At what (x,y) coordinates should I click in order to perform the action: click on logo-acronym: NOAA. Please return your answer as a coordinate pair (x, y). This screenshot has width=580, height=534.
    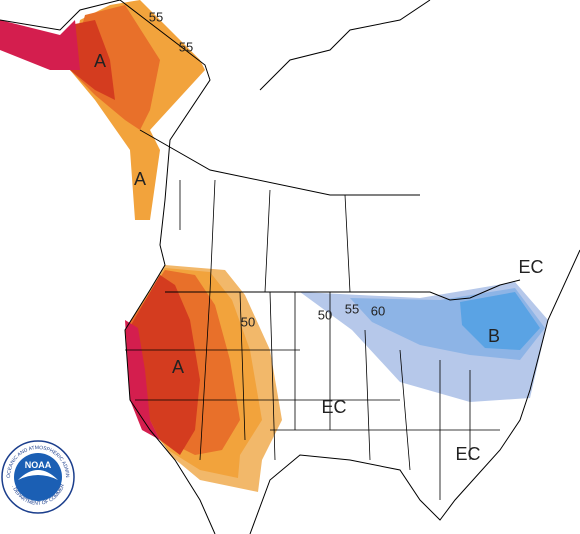
    Looking at the image, I should click on (38, 465).